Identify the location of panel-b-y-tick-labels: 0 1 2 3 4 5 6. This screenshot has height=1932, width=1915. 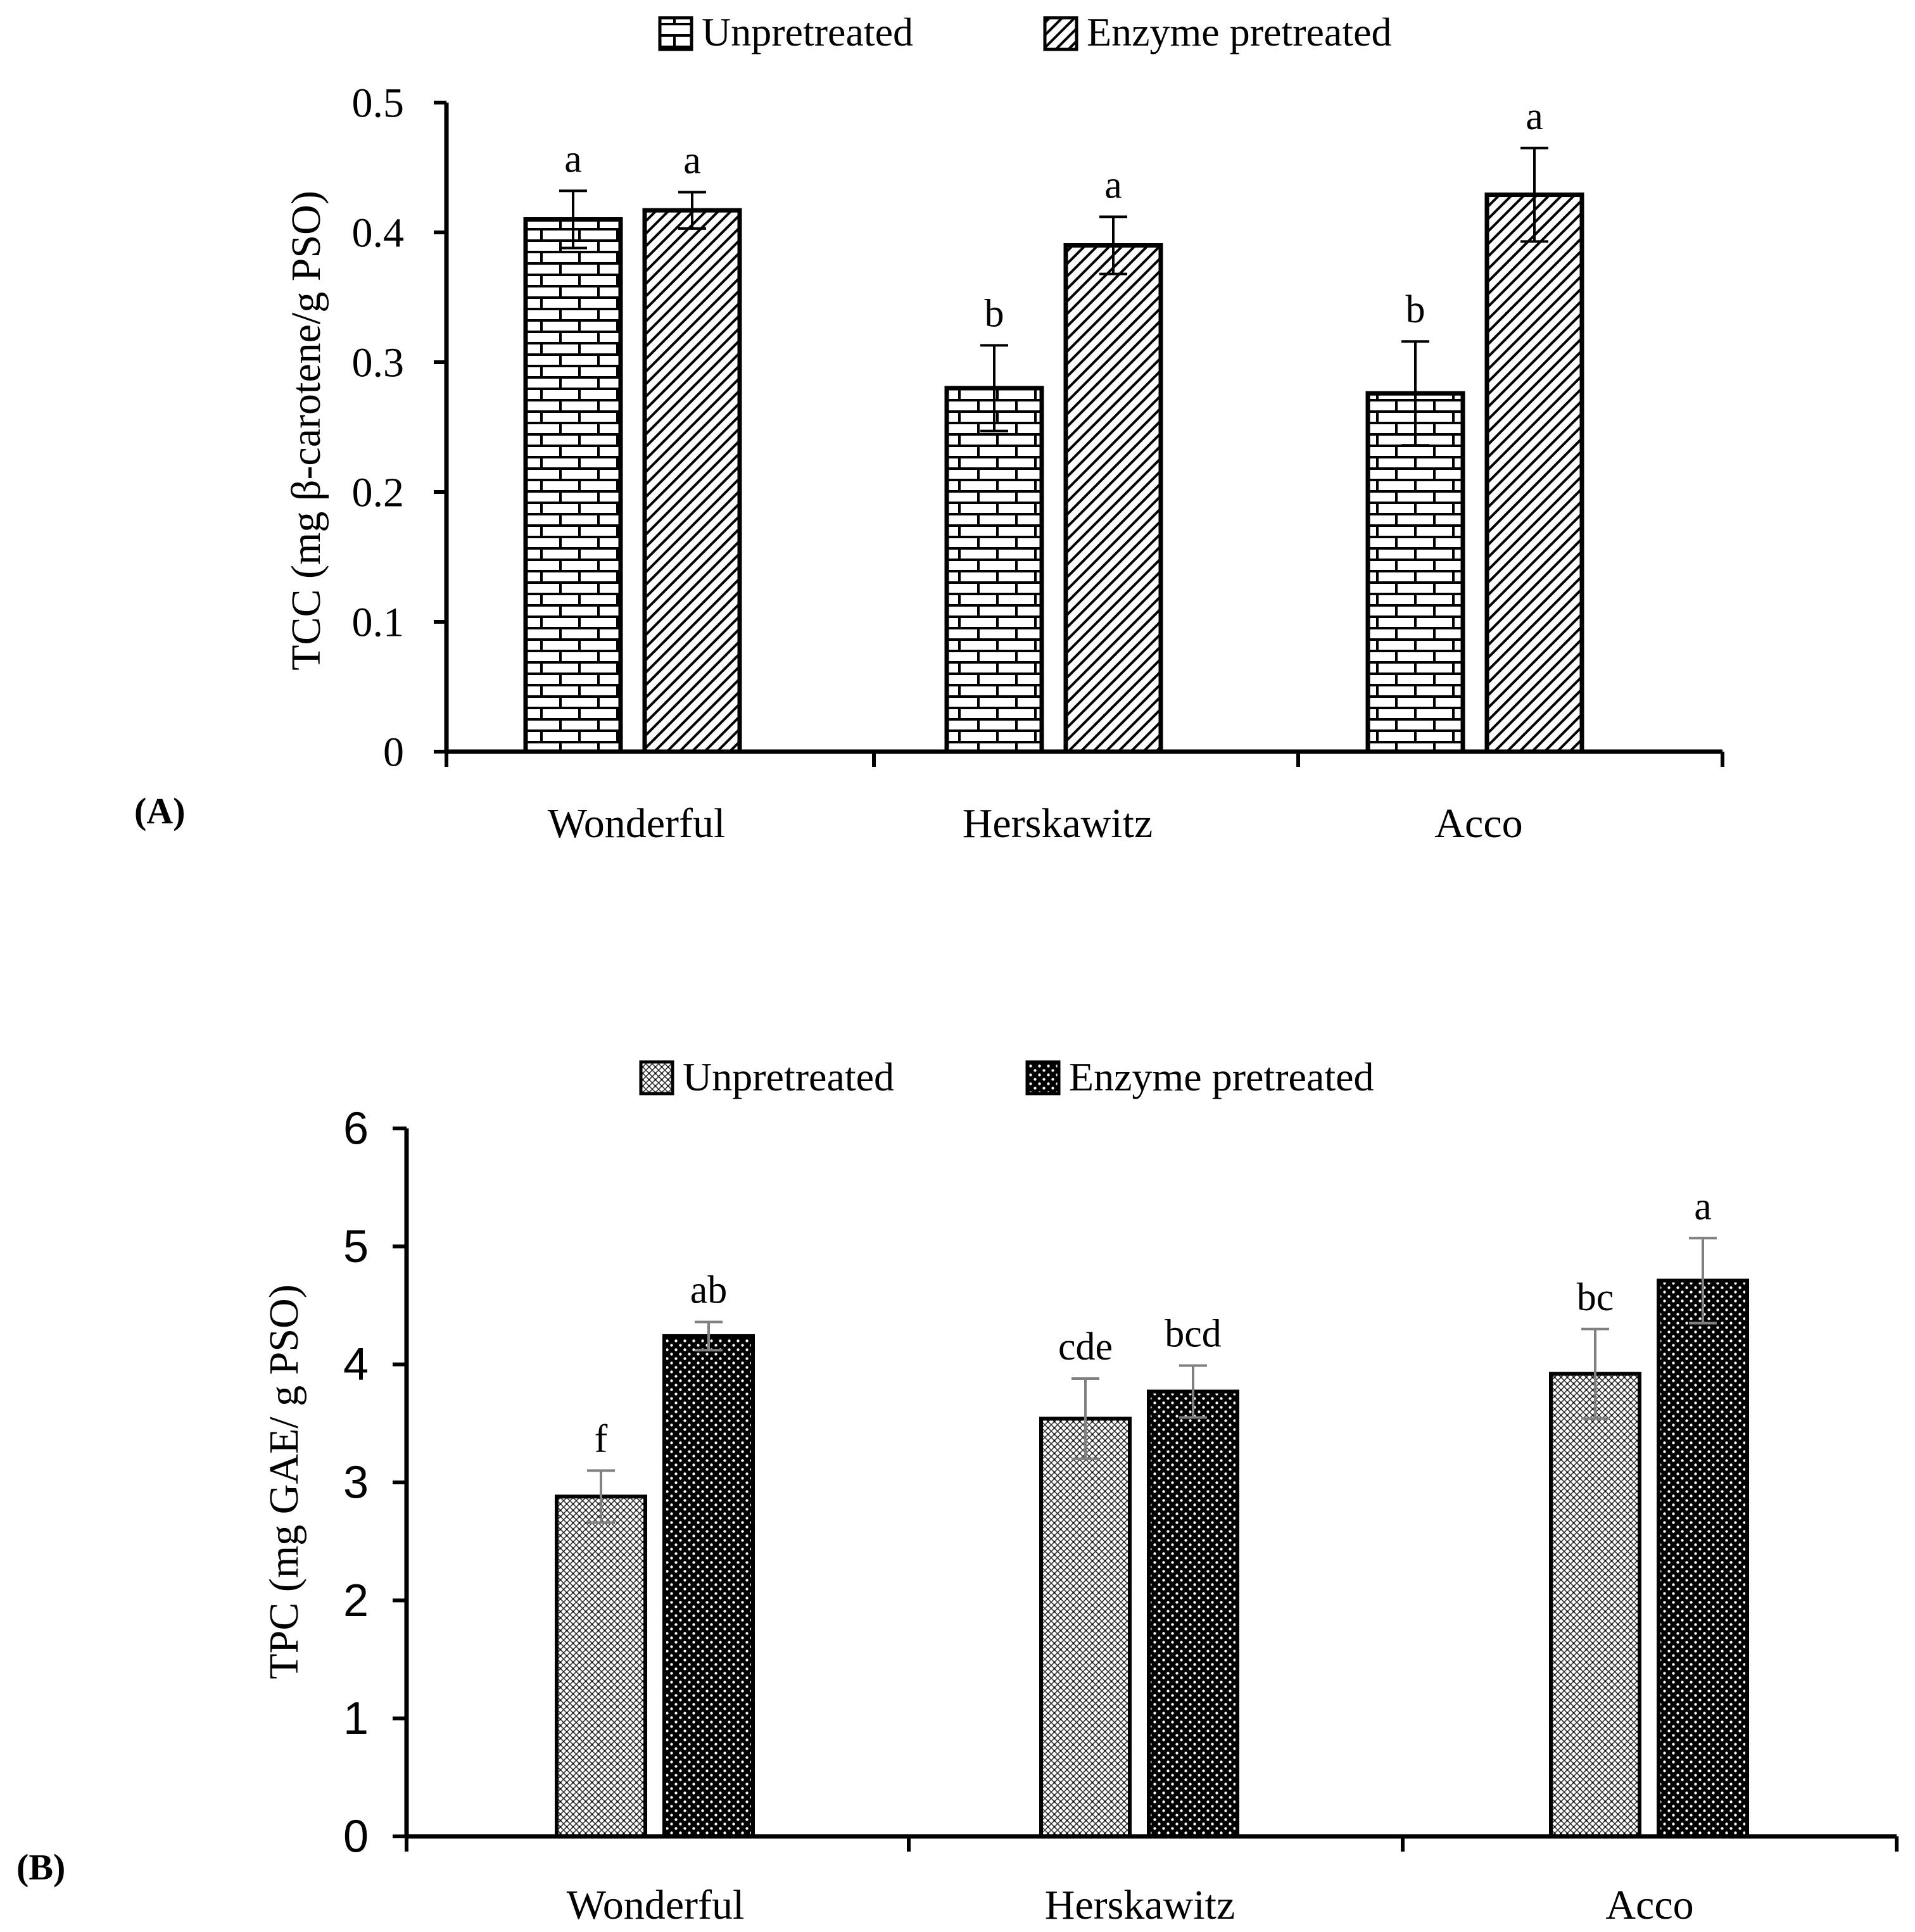
(356, 1482).